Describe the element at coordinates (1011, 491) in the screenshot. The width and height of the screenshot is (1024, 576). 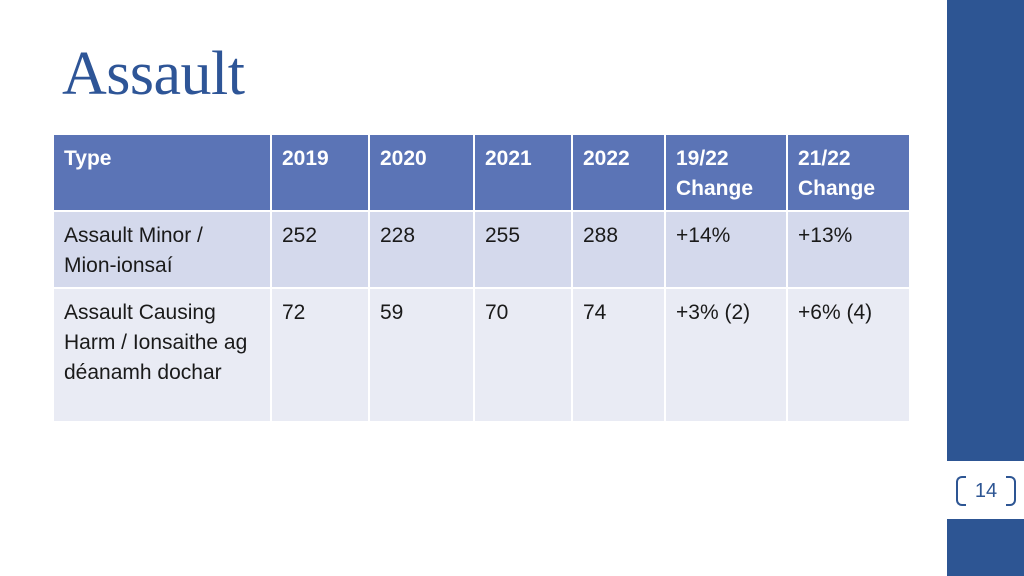
I see `page-number-right-brace` at that location.